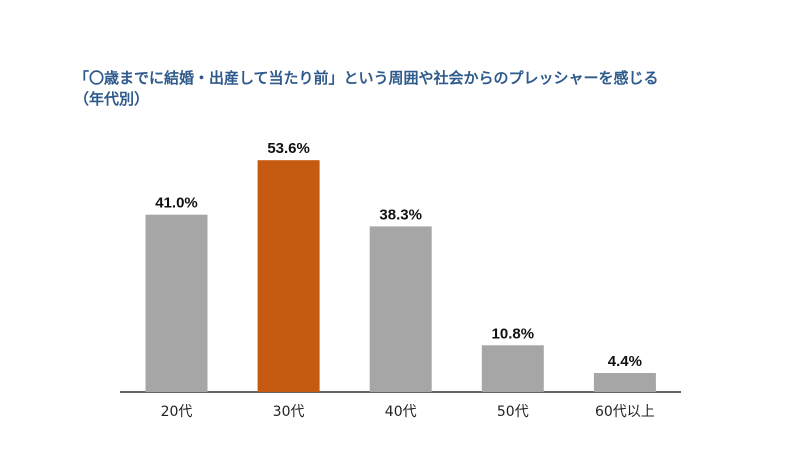  What do you see at coordinates (289, 412) in the screenshot?
I see `x-tick-label-2: 30代` at bounding box center [289, 412].